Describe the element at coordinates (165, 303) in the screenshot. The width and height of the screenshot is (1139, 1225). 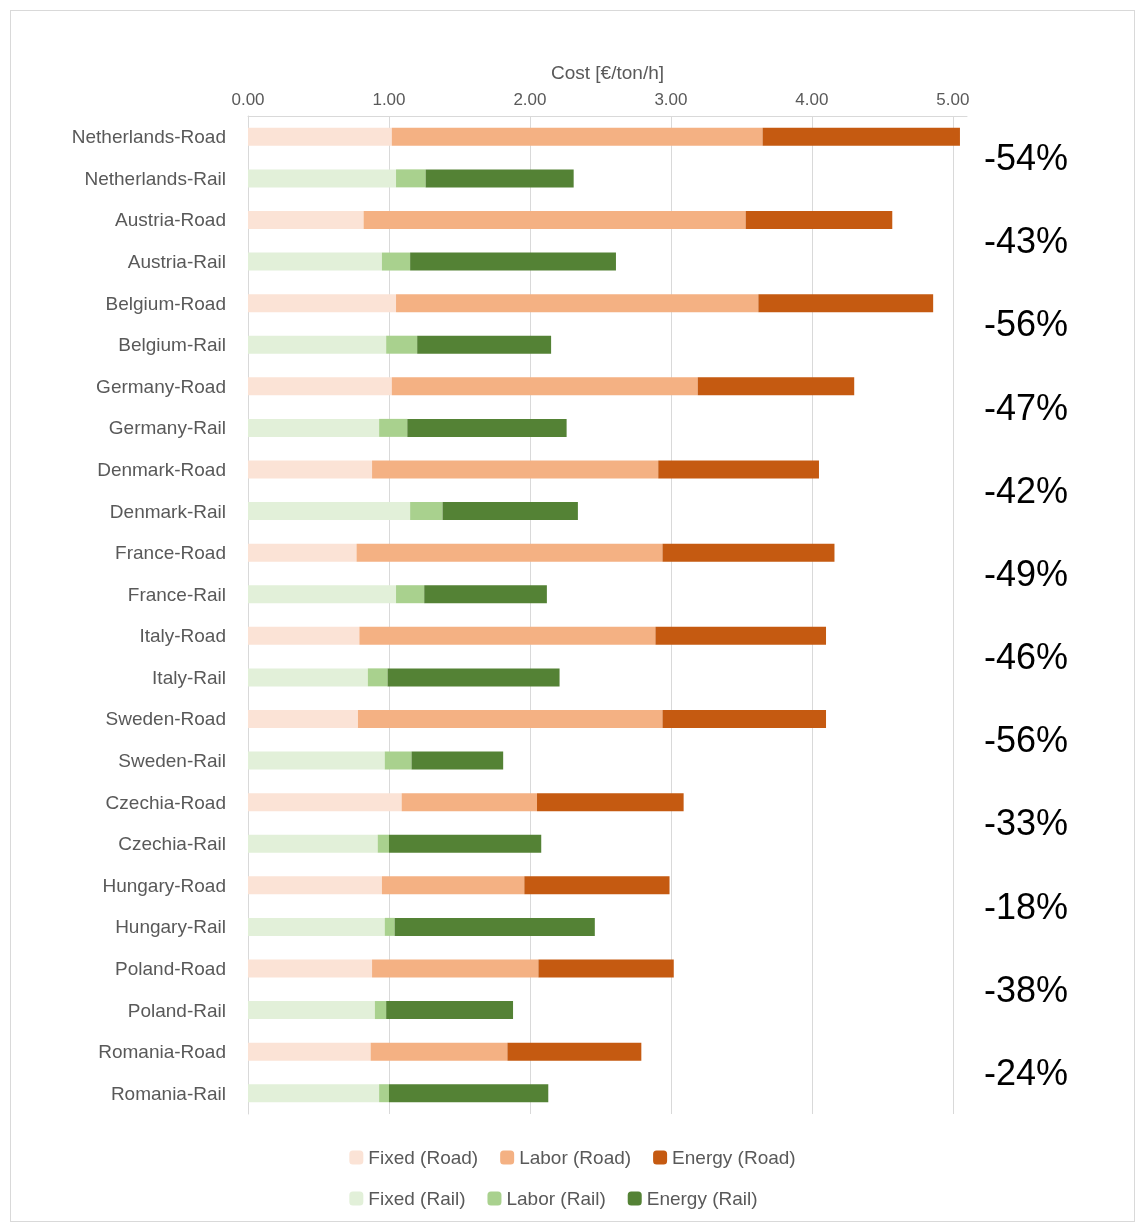
I see `y-tick-label: Belgium-Road` at that location.